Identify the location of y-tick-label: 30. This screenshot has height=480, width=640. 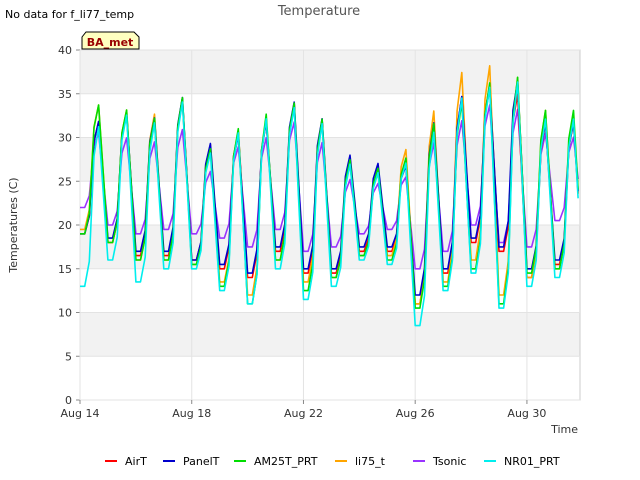
(65, 138).